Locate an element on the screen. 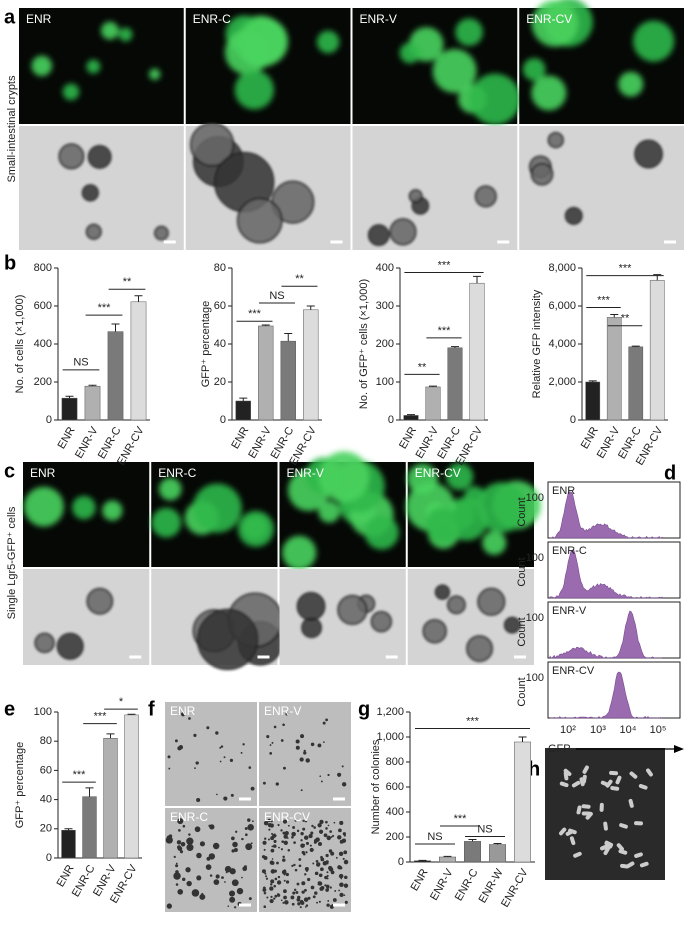 The height and width of the screenshot is (938, 685). y-tick-label: 200 is located at coordinates (385, 344).